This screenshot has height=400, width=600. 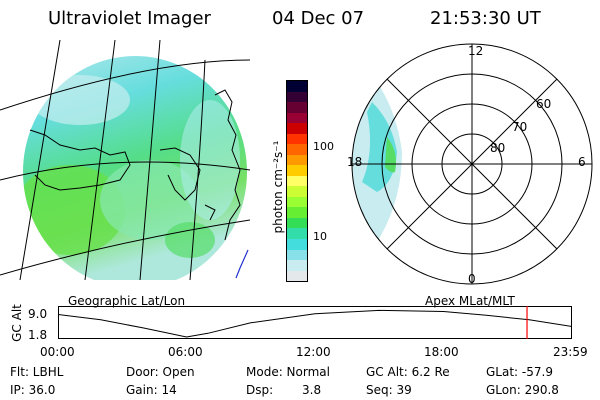 What do you see at coordinates (355, 162) in the screenshot?
I see `polar-label-18: 18` at bounding box center [355, 162].